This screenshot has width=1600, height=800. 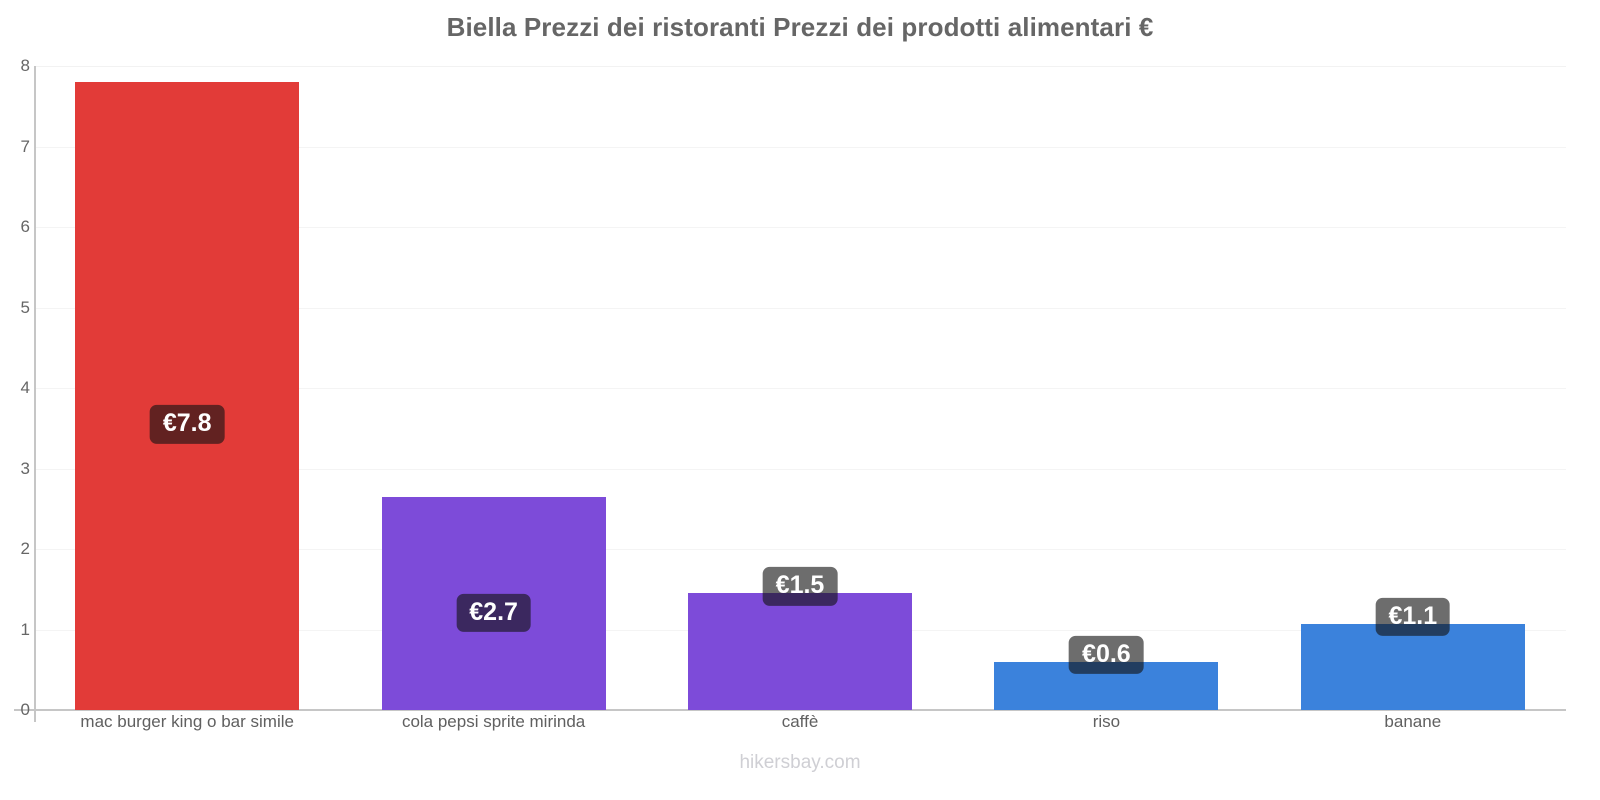 What do you see at coordinates (25, 65) in the screenshot?
I see `y-axis-tick-label: 8` at bounding box center [25, 65].